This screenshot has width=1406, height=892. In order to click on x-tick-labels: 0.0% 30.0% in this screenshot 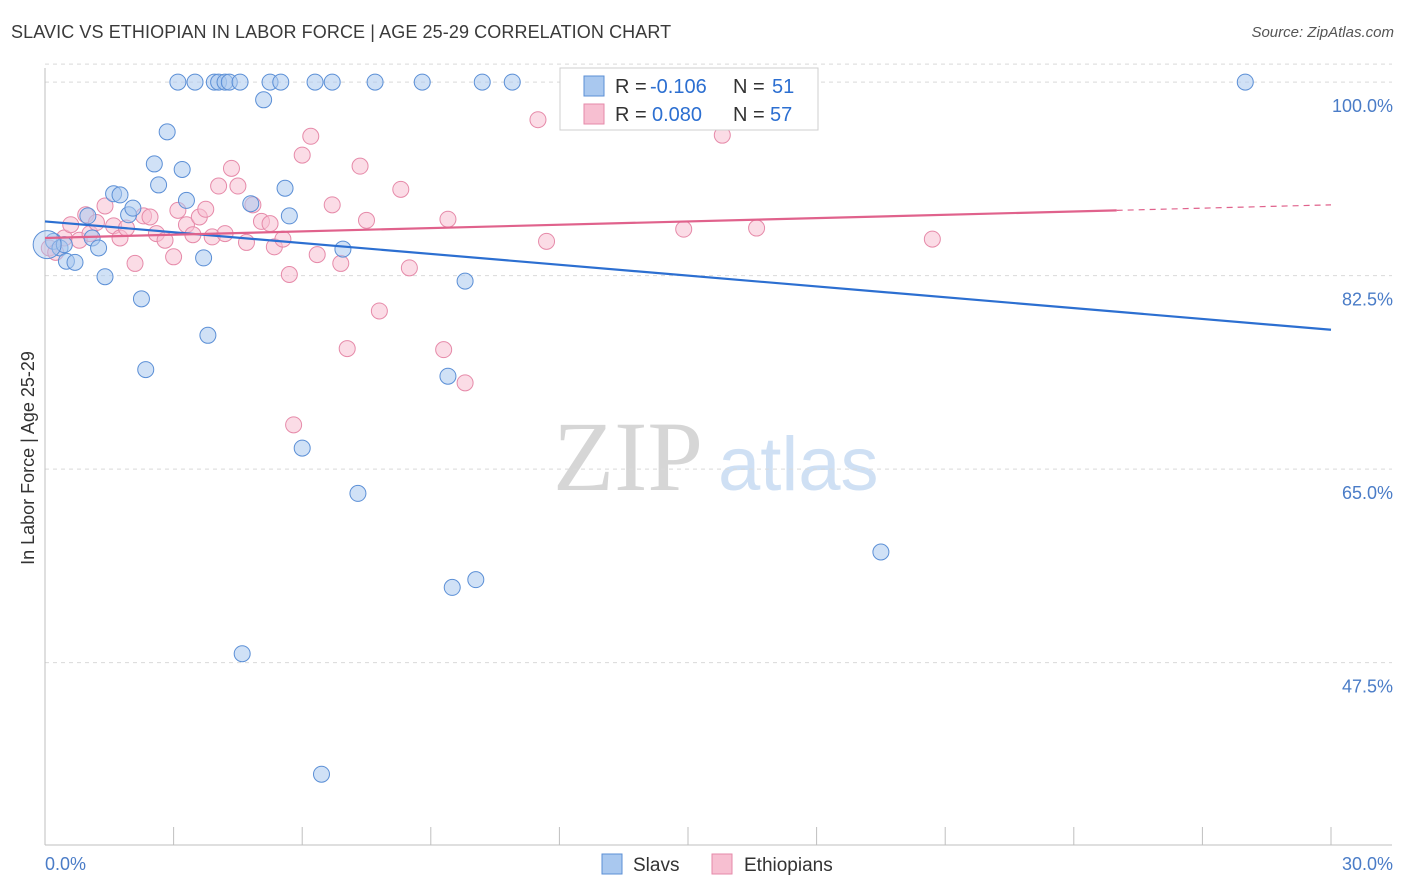, I will do `click(719, 864)`.